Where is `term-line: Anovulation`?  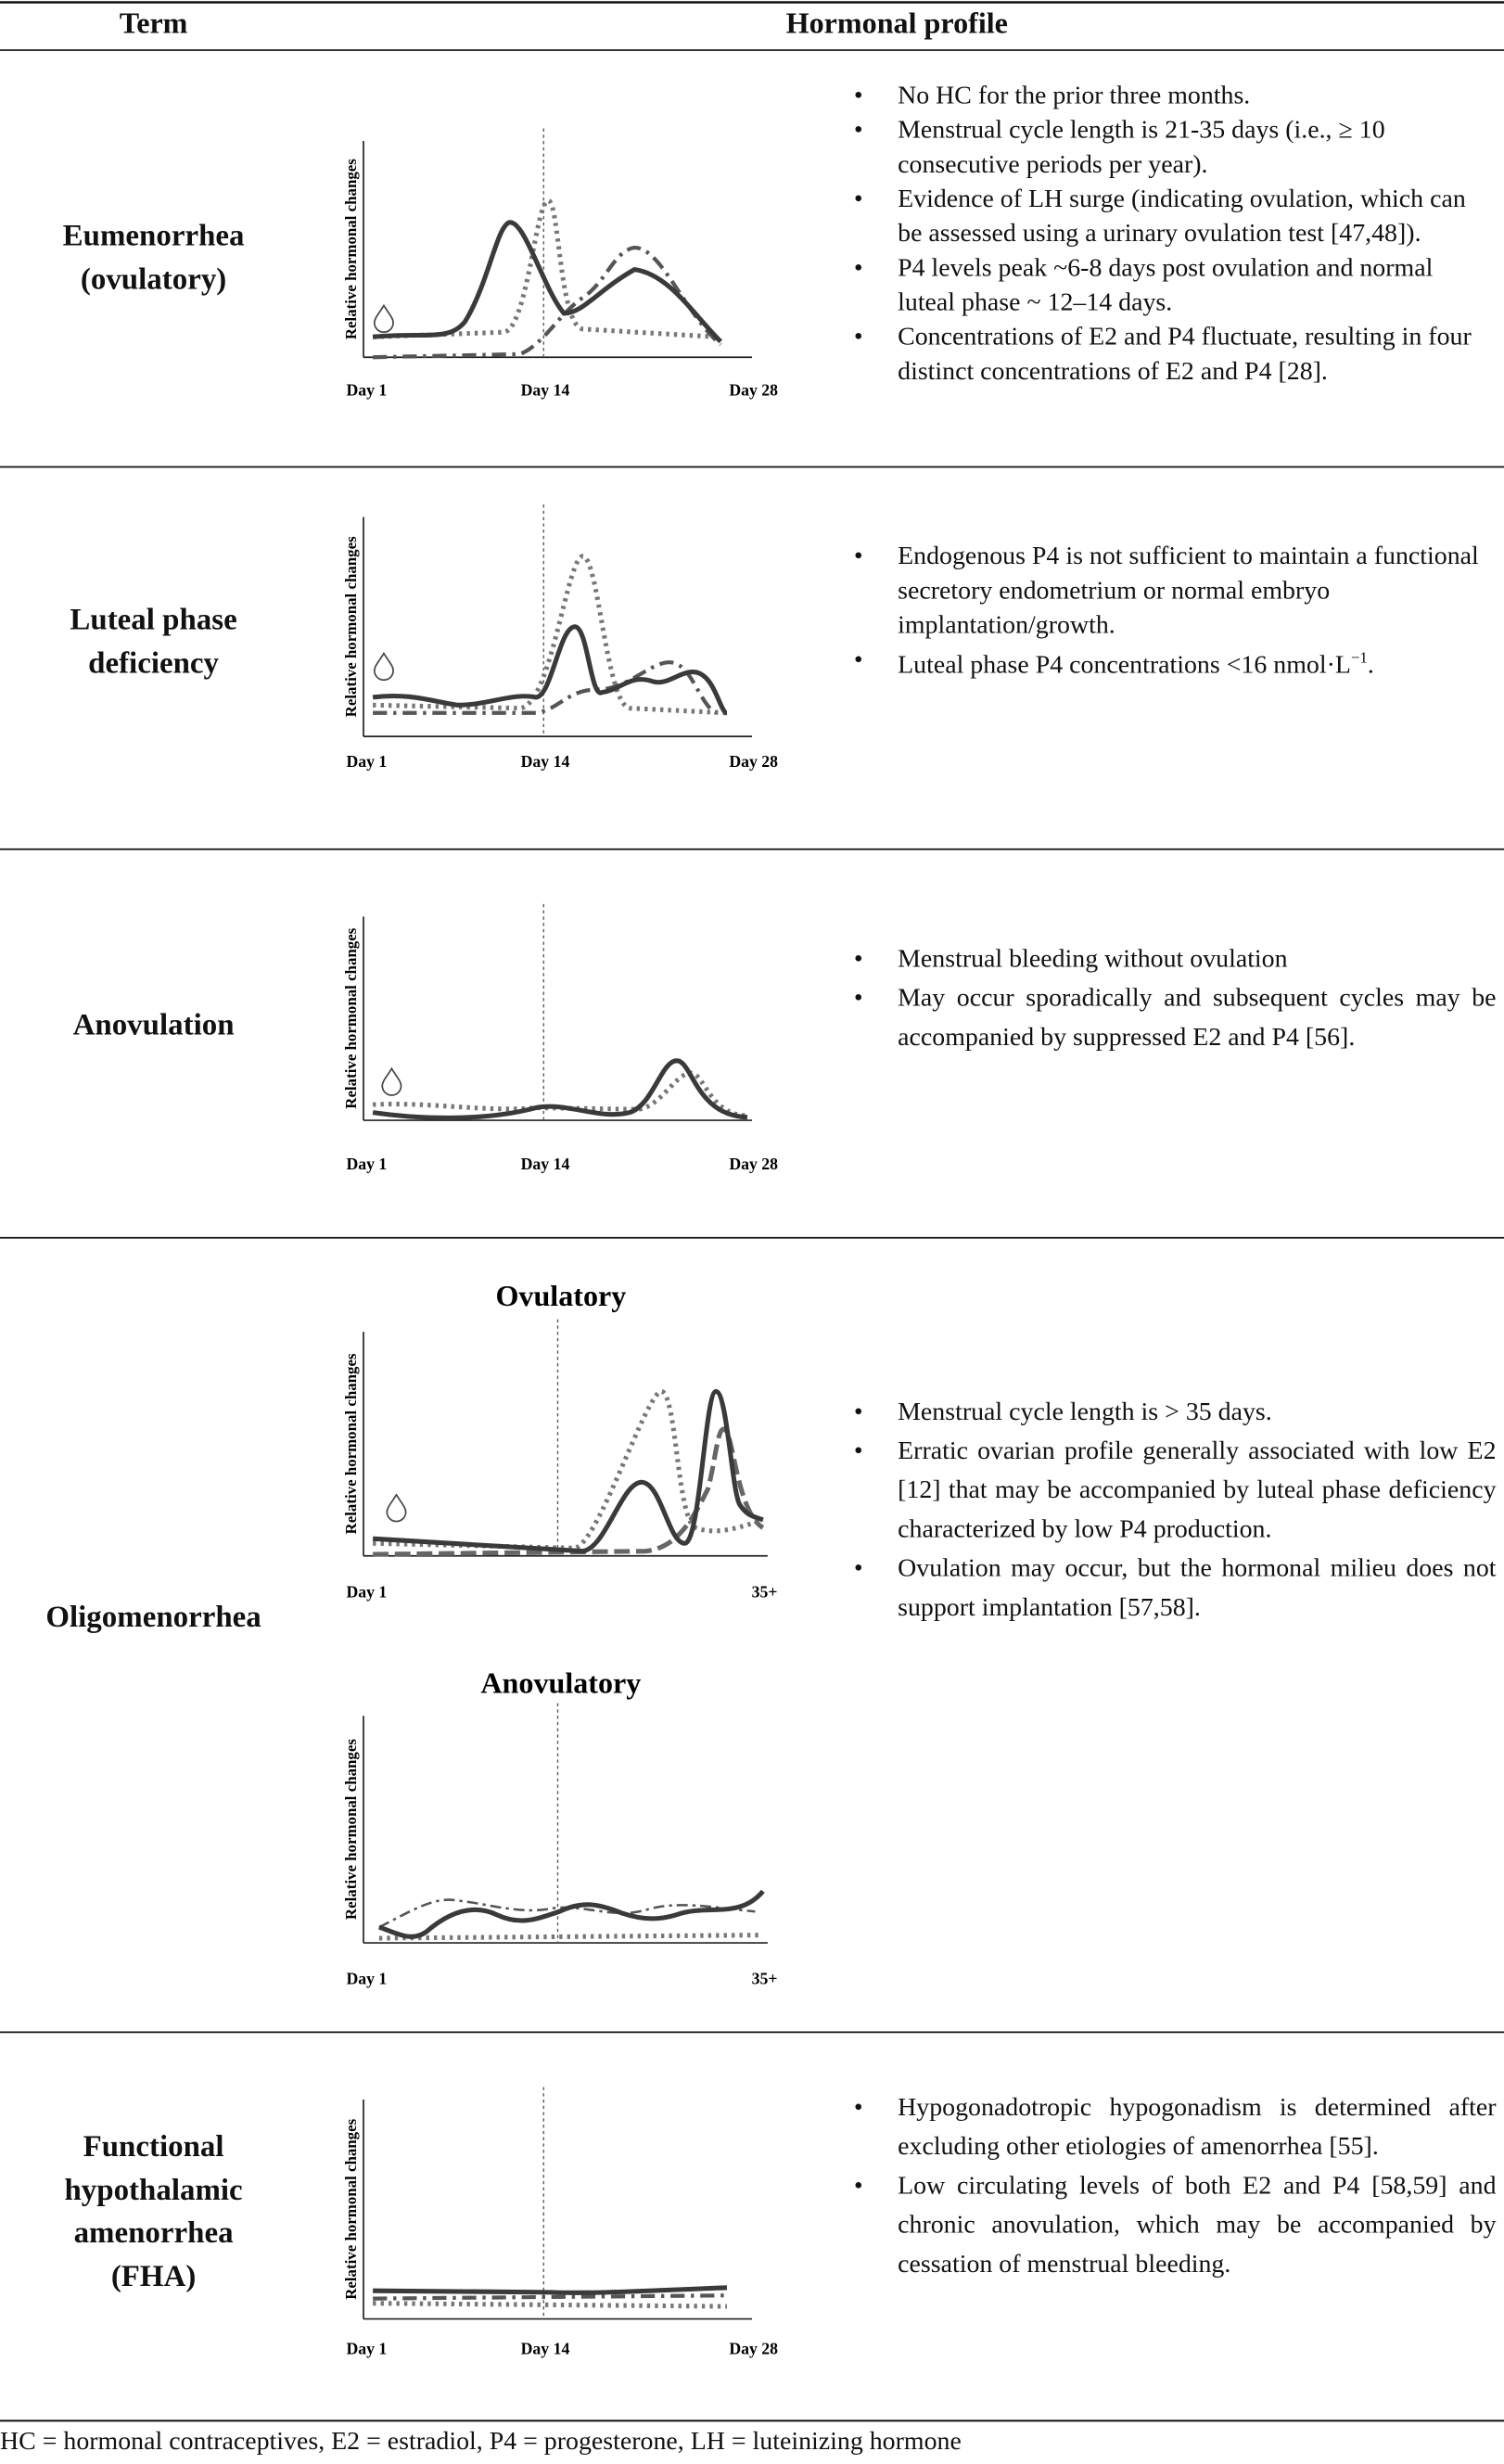
term-line: Anovulation is located at coordinates (153, 1025).